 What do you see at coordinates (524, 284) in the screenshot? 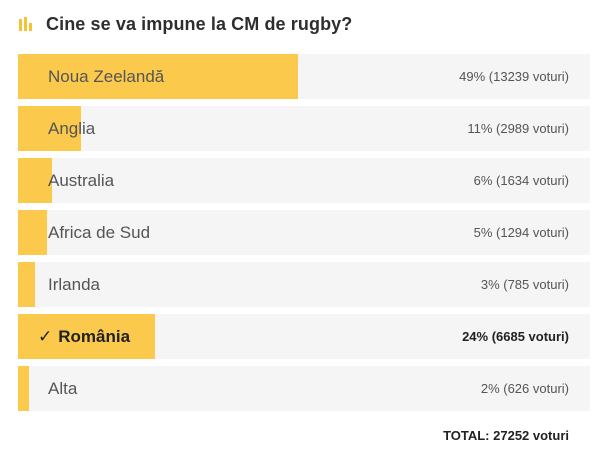
I see `option-result: 3% (785 voturi)` at bounding box center [524, 284].